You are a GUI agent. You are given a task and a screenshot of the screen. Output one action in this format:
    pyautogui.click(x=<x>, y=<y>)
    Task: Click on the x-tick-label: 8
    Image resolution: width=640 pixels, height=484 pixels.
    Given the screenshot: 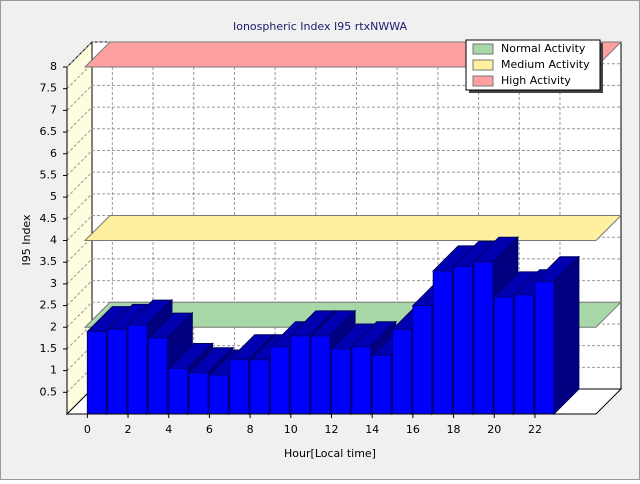 What is the action you would take?
    pyautogui.click(x=250, y=429)
    